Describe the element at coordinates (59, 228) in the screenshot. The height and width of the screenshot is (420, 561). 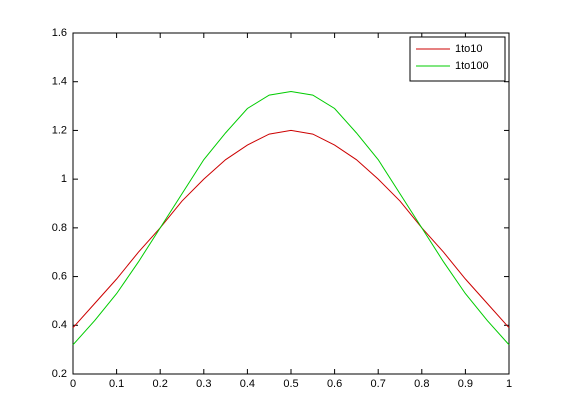
I see `y-tick-label: 0.8` at that location.